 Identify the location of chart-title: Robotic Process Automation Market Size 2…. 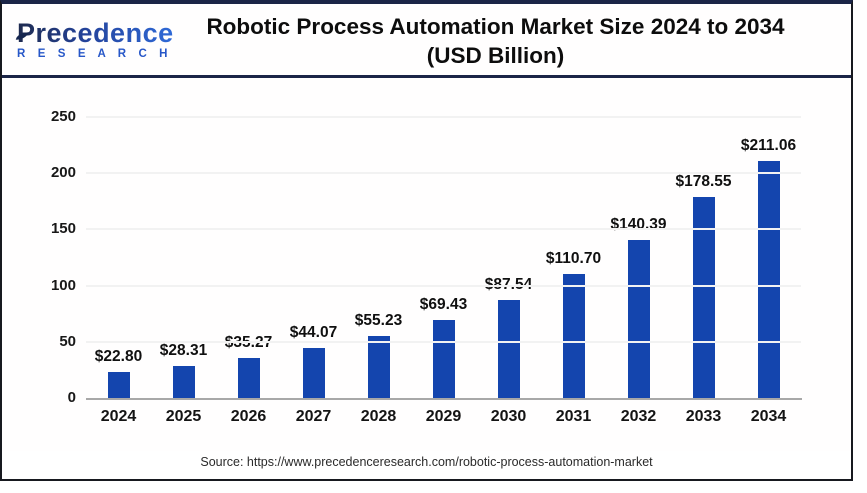
(512, 40).